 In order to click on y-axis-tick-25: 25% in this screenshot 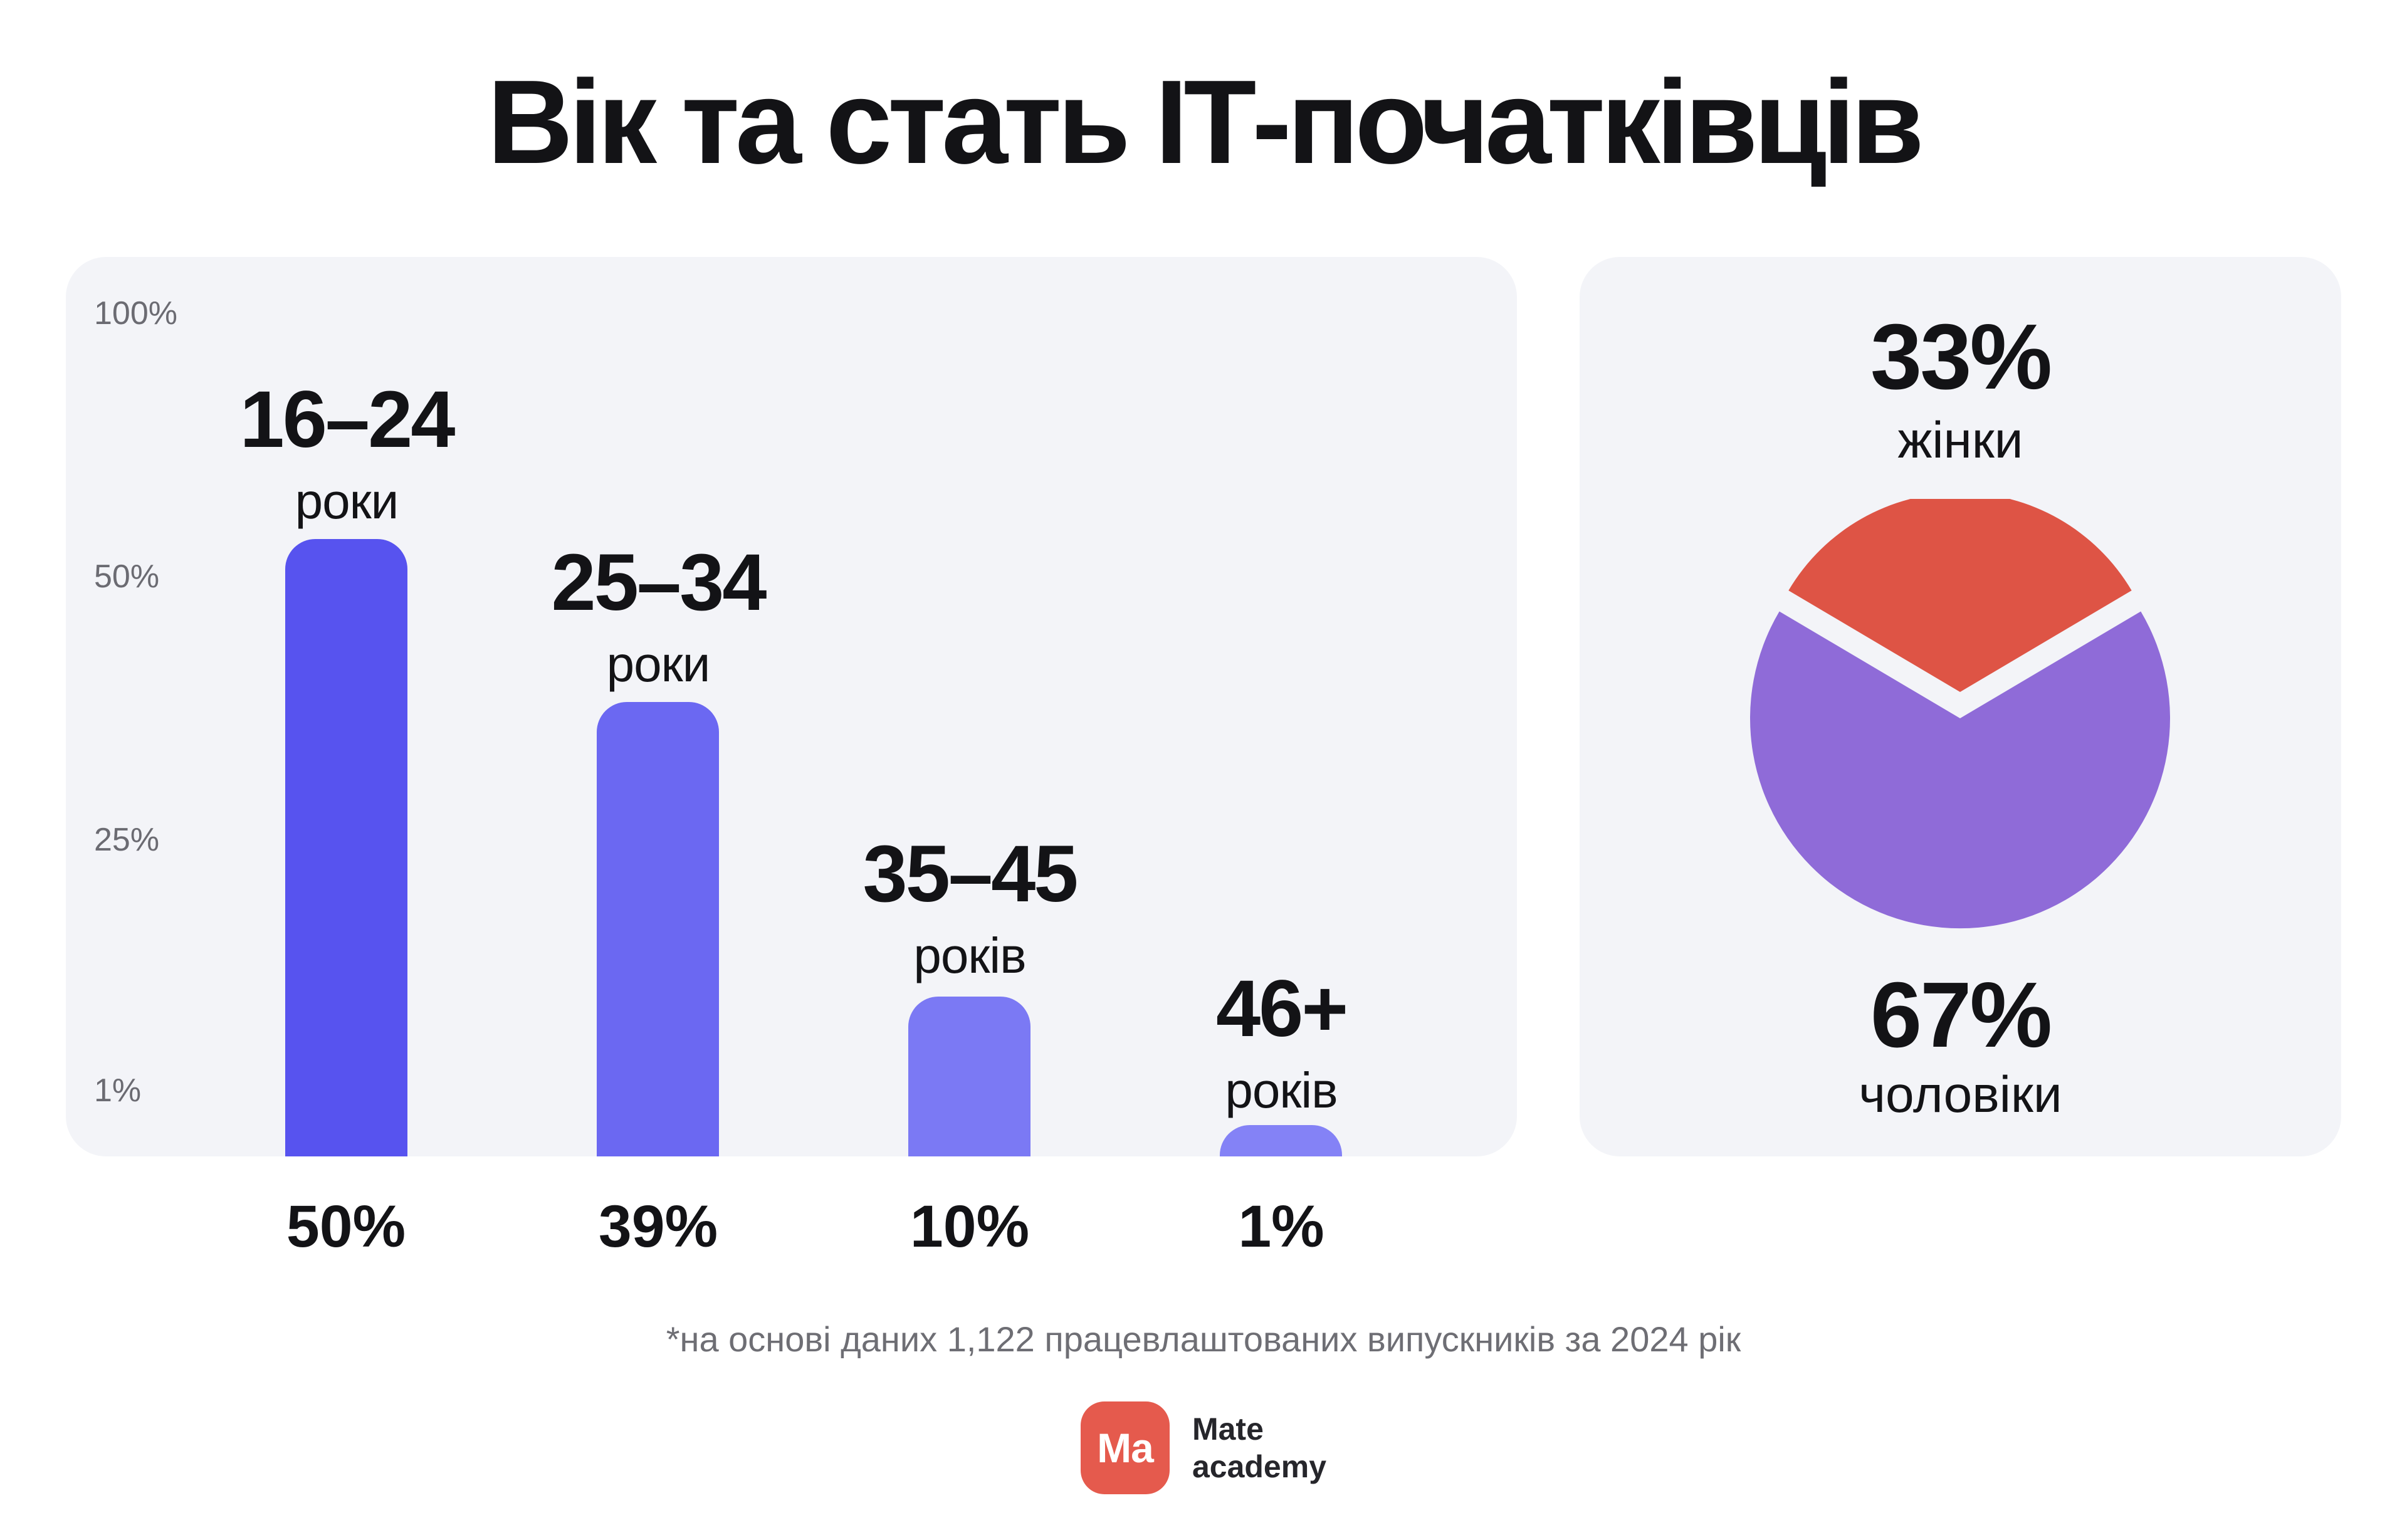, I will do `click(127, 840)`.